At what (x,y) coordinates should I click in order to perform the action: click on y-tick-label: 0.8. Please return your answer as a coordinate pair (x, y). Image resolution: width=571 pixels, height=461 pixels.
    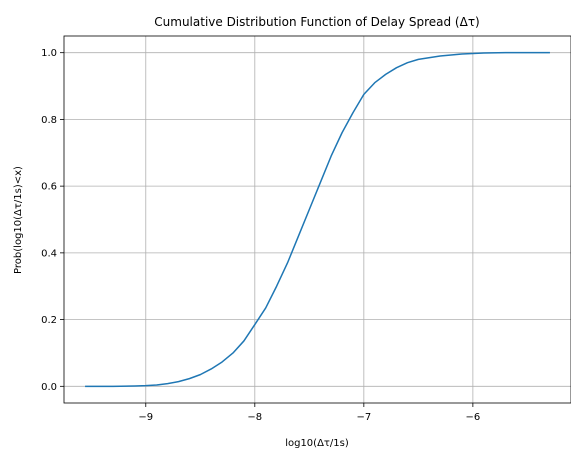
    Looking at the image, I should click on (49, 120).